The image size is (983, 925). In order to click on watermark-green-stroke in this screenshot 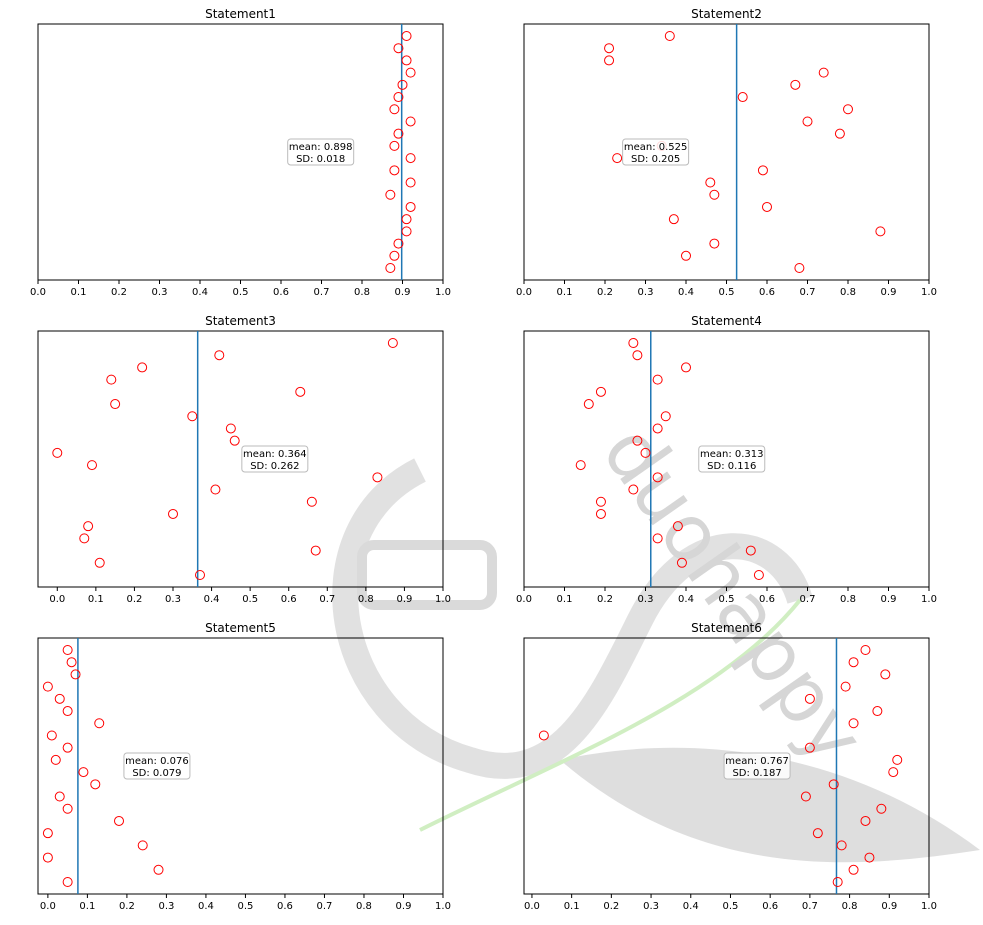, I will do `click(610, 715)`.